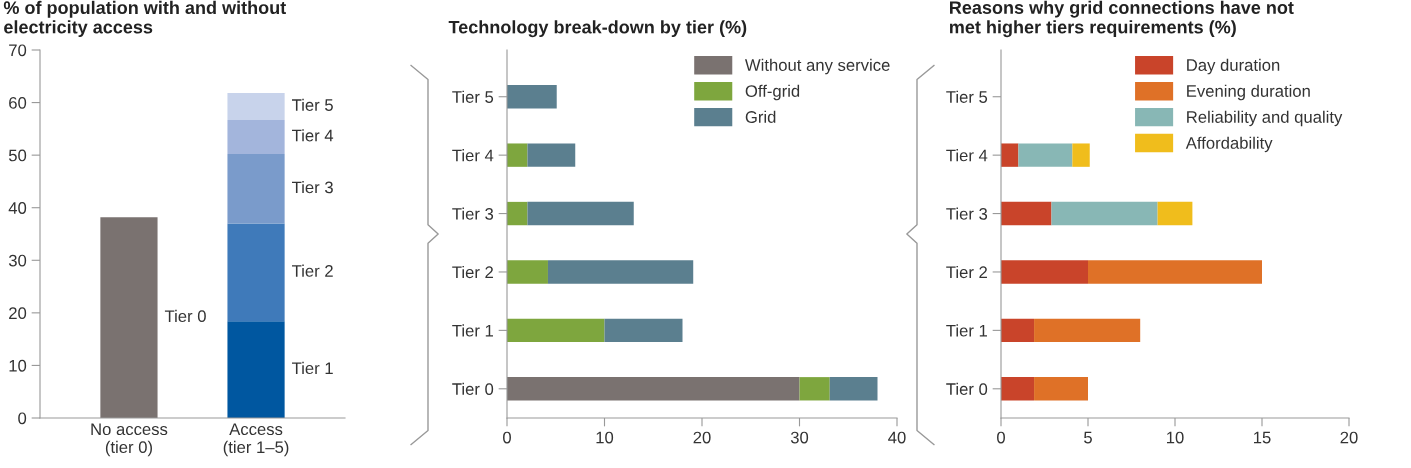  What do you see at coordinates (313, 135) in the screenshot?
I see `series-label: Tier 4` at bounding box center [313, 135].